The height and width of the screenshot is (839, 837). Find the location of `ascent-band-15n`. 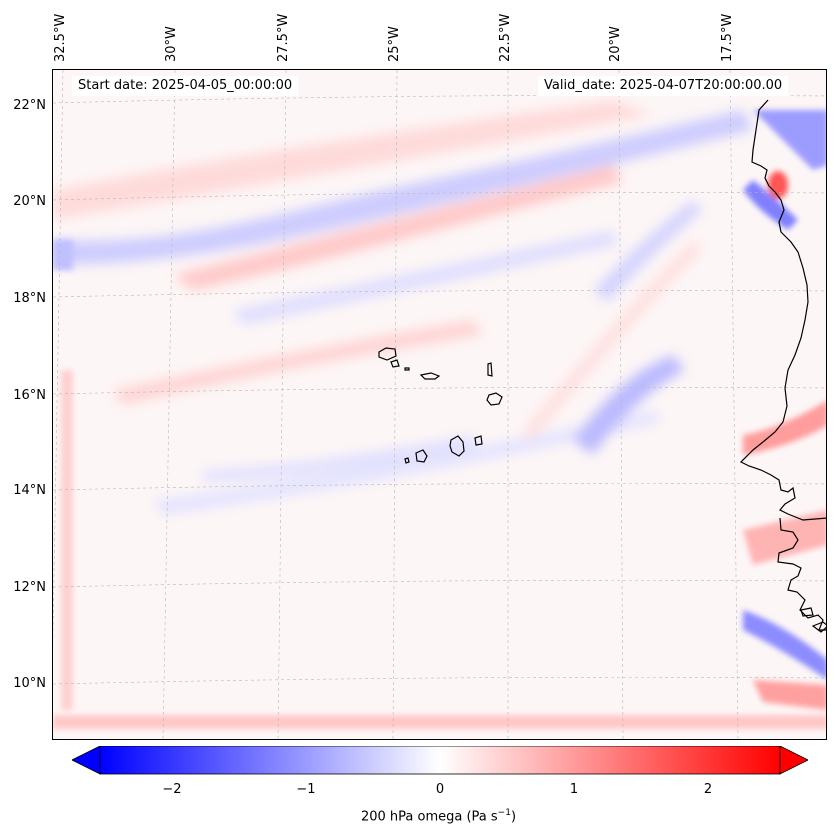

ascent-band-15n is located at coordinates (340, 458).